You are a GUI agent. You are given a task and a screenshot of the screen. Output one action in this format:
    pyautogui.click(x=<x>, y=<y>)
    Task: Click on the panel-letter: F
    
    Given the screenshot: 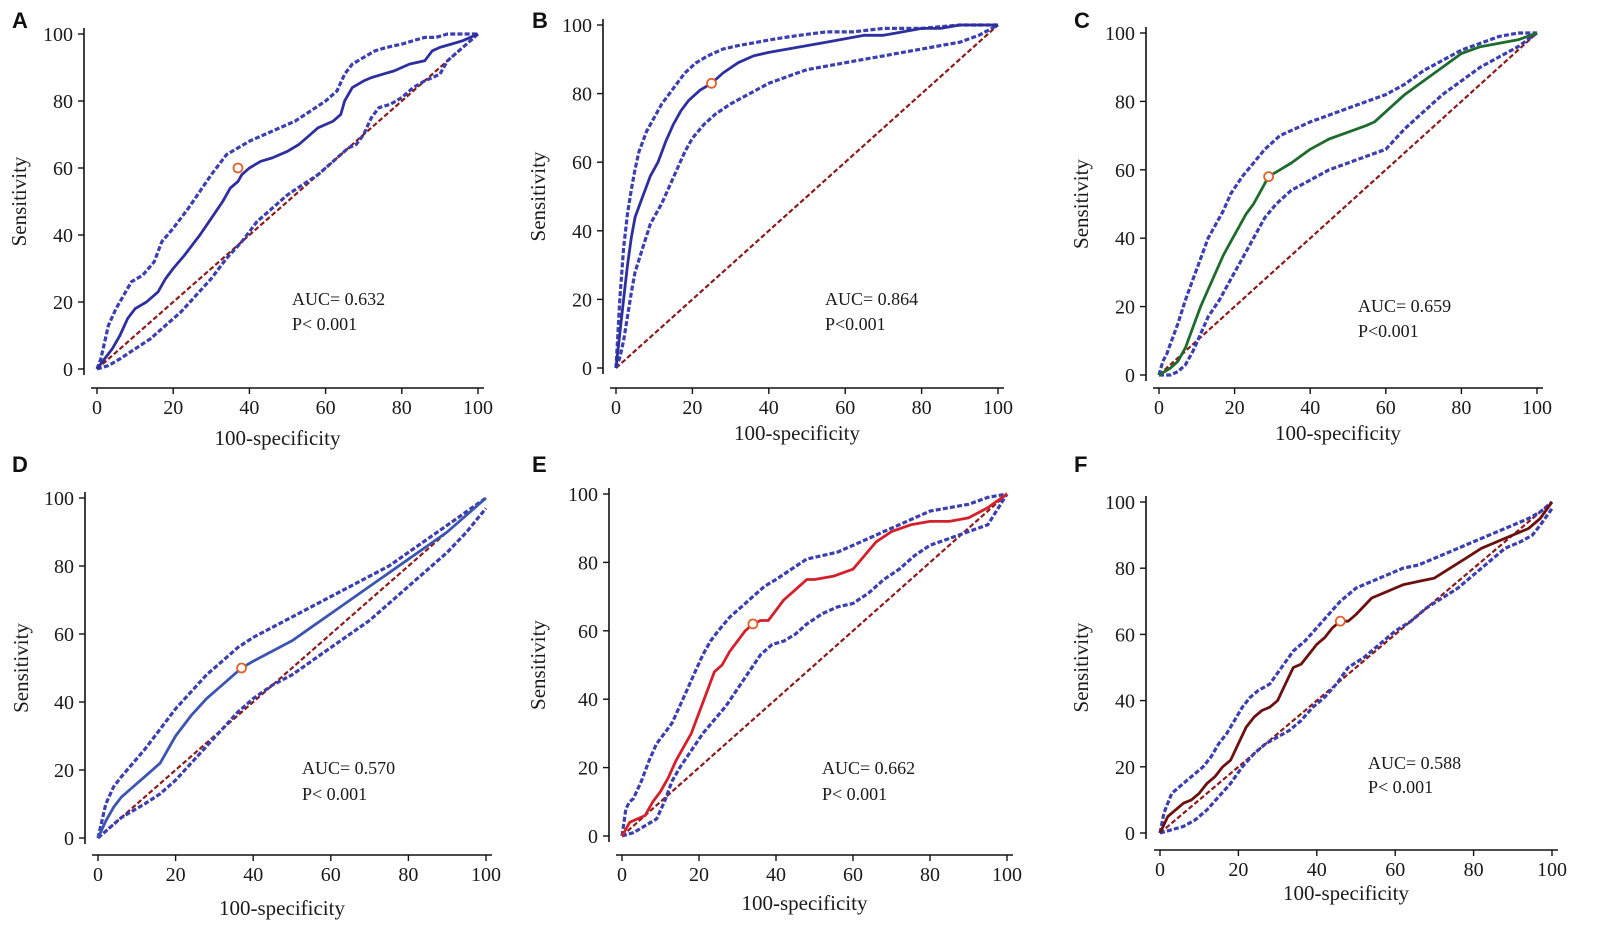 What is the action you would take?
    pyautogui.click(x=1080, y=464)
    